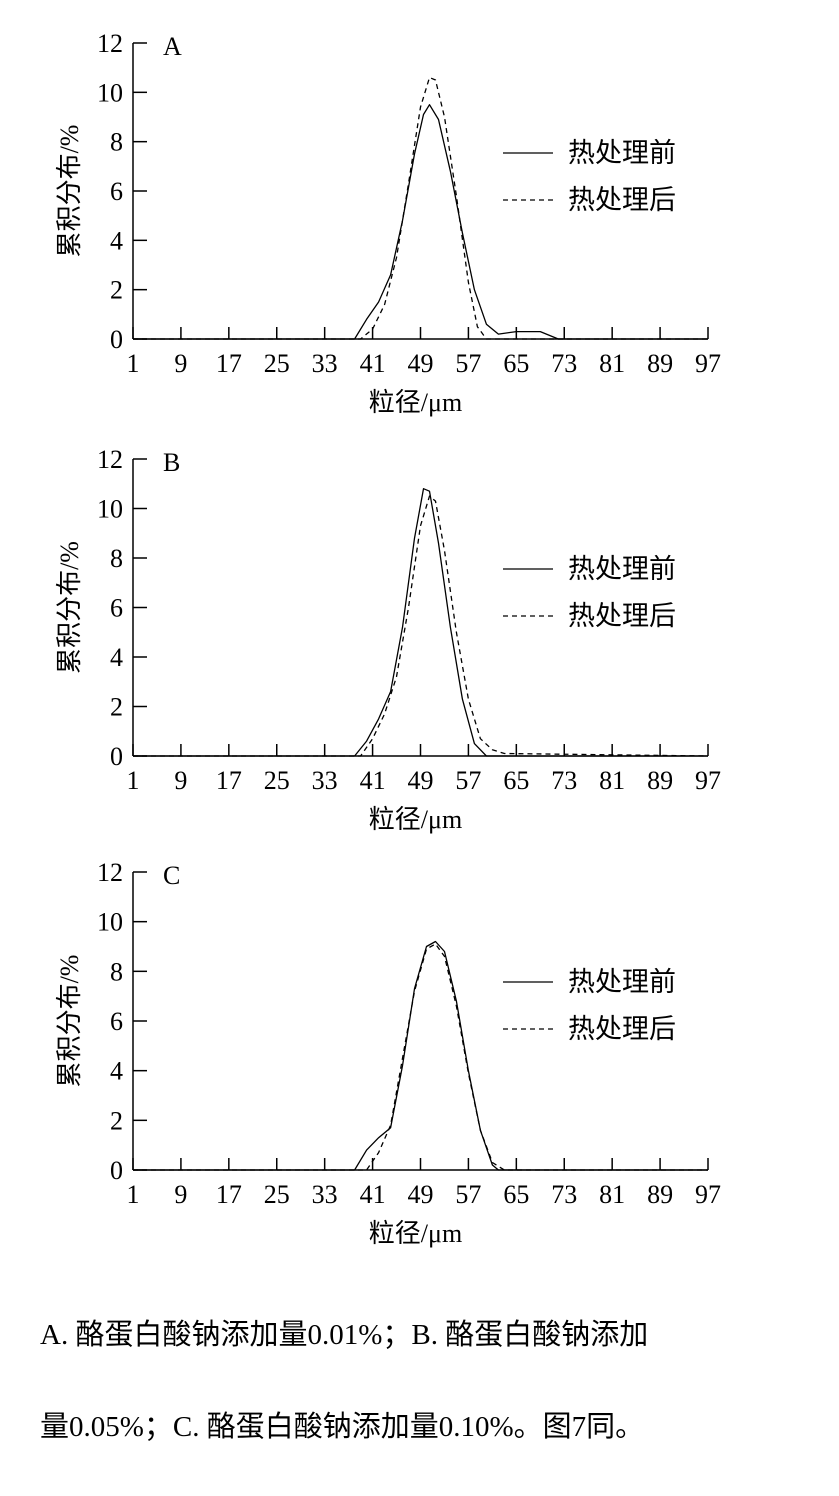  What do you see at coordinates (325, 1194) in the screenshot?
I see `panel-c-x-tick-label: 33` at bounding box center [325, 1194].